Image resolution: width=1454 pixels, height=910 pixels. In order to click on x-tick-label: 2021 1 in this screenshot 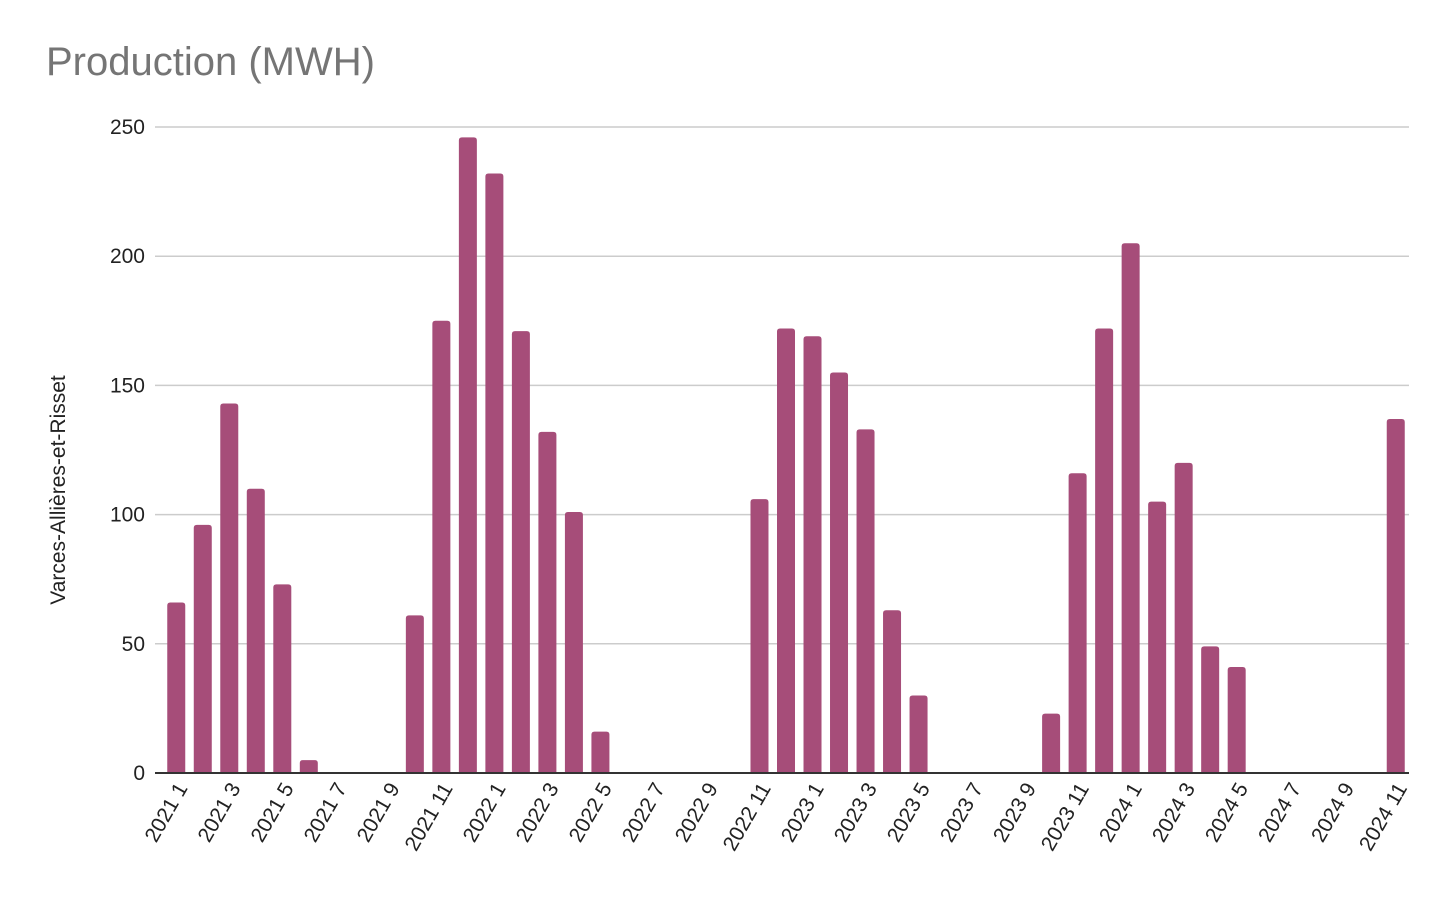, I will do `click(167, 812)`.